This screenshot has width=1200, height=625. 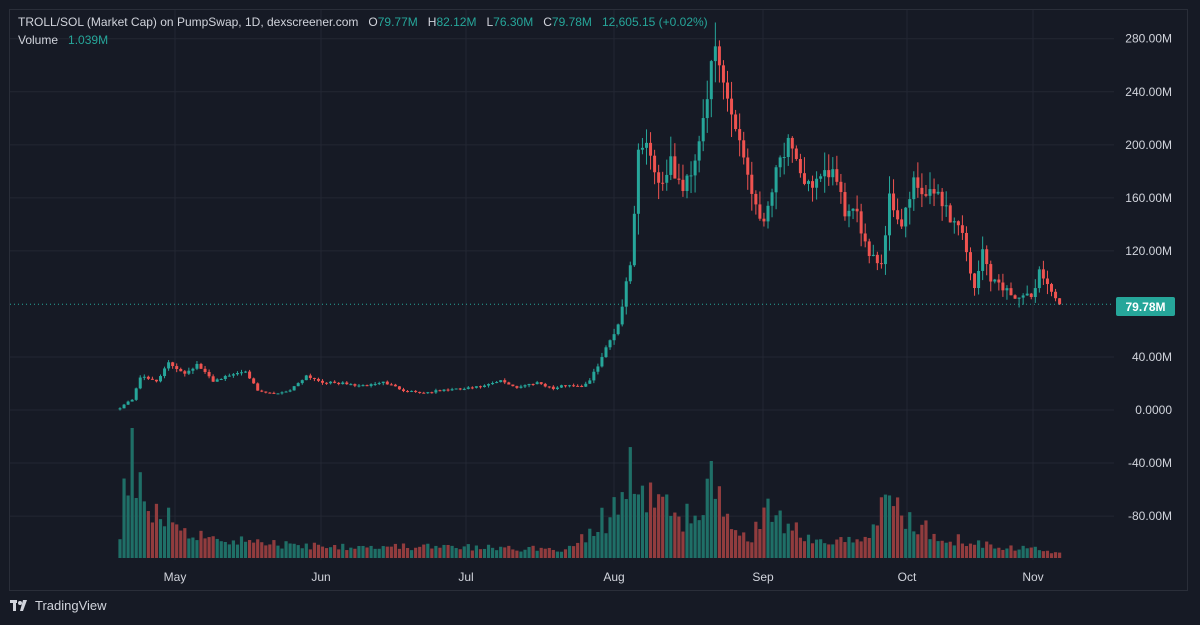 I want to click on open-label: O, so click(x=373, y=22).